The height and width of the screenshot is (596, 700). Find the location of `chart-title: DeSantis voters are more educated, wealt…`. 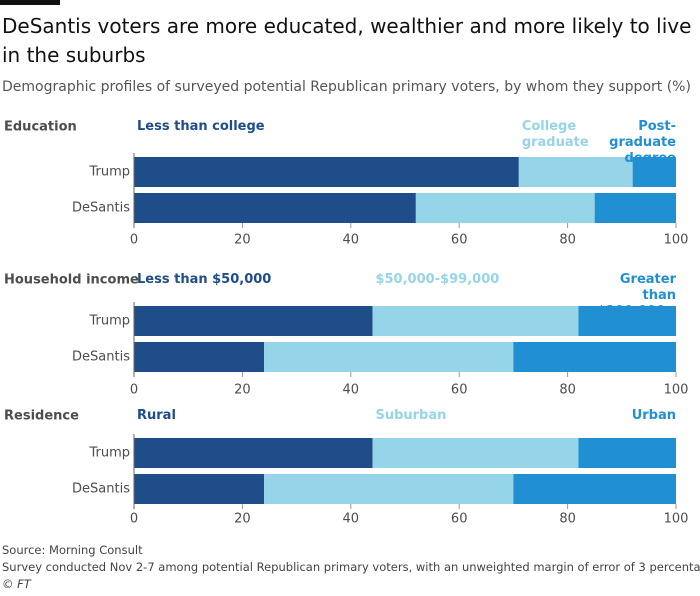

chart-title: DeSantis voters are more educated, wealt… is located at coordinates (347, 40).